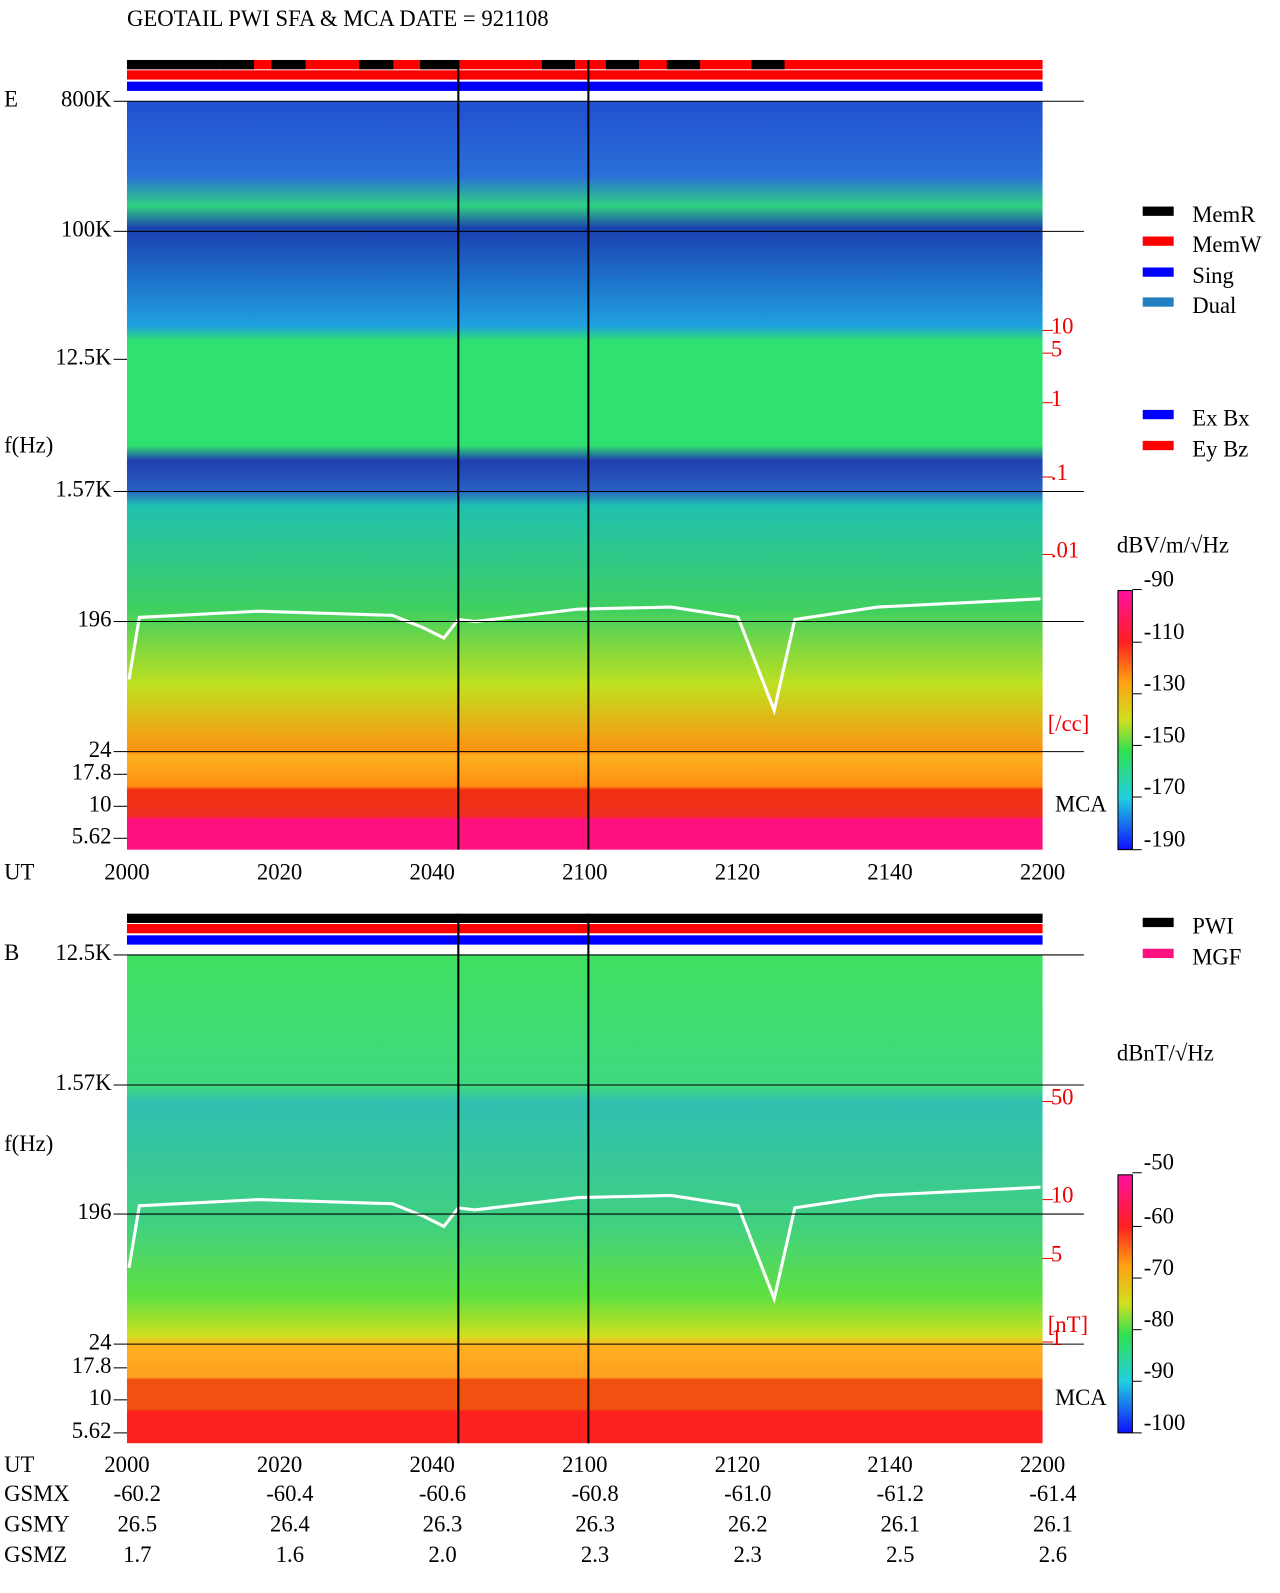 The width and height of the screenshot is (1280, 1593). I want to click on panel-label: E, so click(11, 98).